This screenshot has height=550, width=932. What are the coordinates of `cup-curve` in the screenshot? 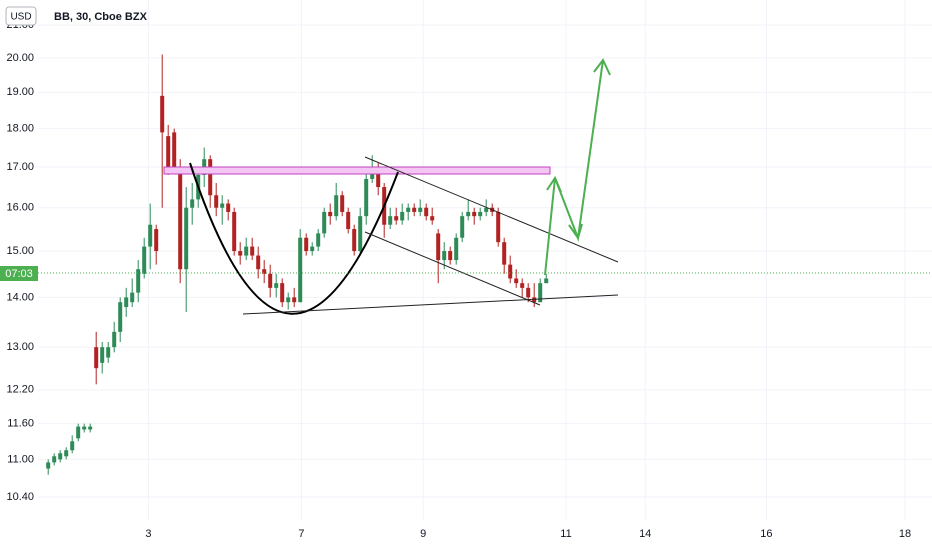 It's located at (294, 238).